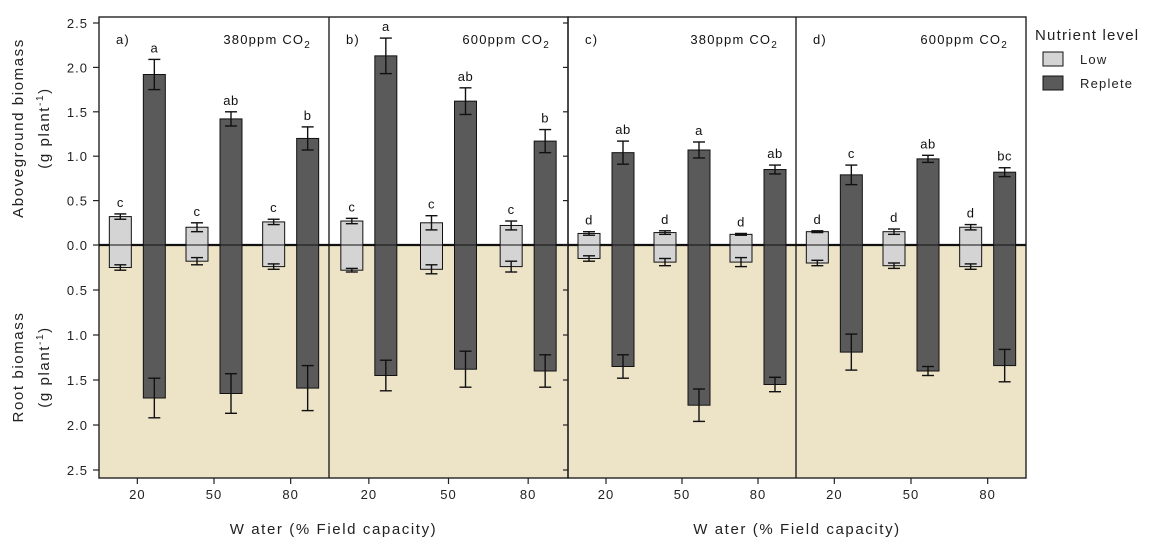  Describe the element at coordinates (506, 41) in the screenshot. I see `co2-label-1: 600ppm CO2` at that location.